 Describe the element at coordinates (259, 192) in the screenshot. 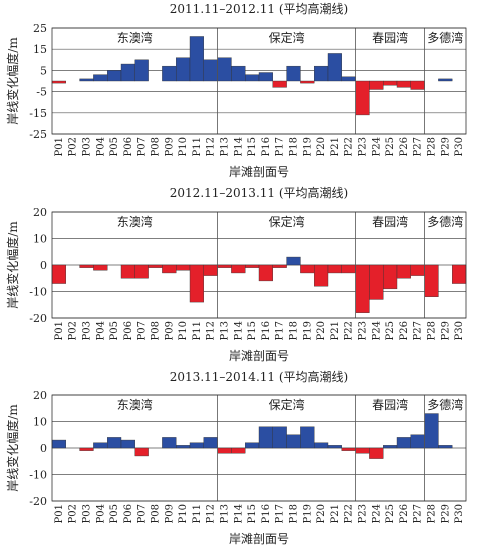

I see `chart-title: 2012.11–2013.11 (平均高潮线)` at that location.